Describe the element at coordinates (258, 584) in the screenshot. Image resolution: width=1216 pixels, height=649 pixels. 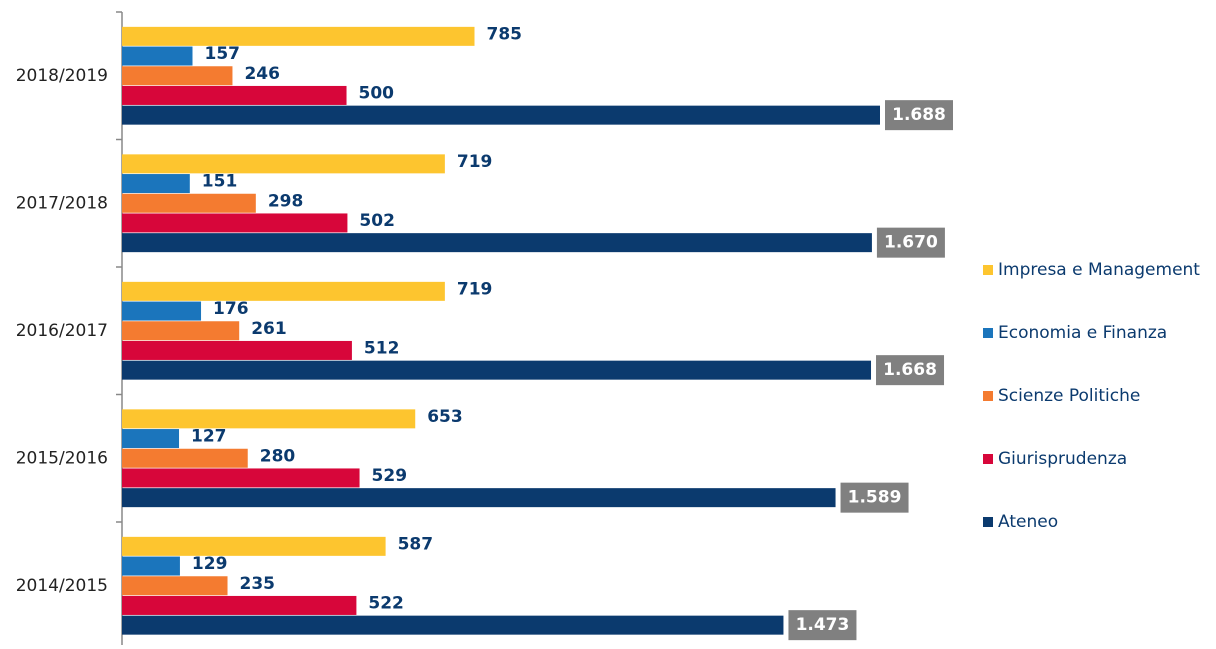
I see `value-label: 235` at that location.